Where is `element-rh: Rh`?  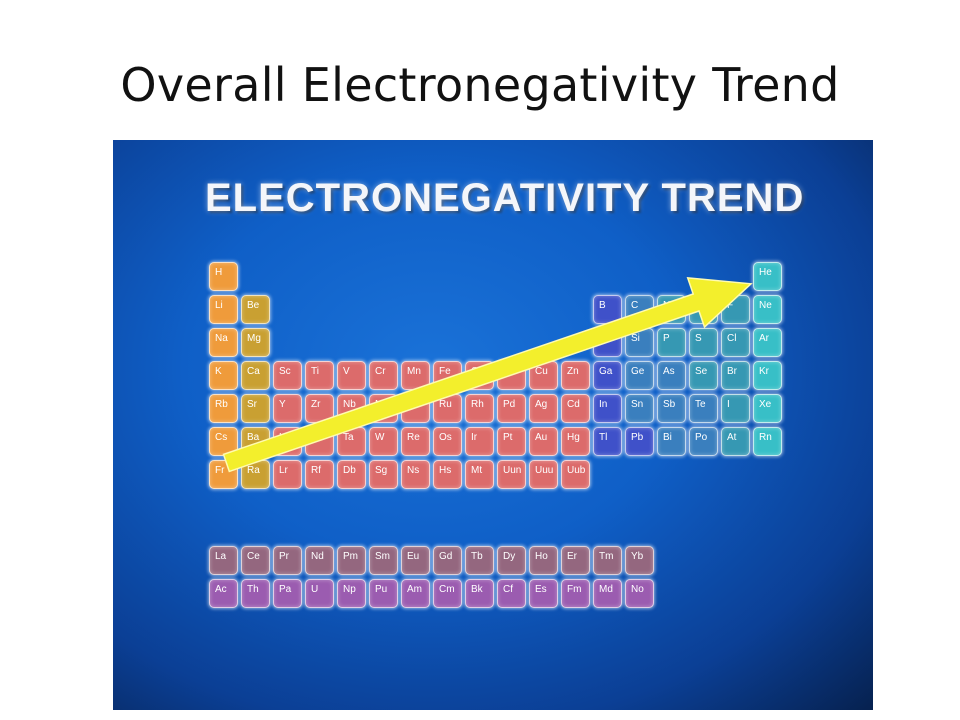 element-rh: Rh is located at coordinates (479, 408).